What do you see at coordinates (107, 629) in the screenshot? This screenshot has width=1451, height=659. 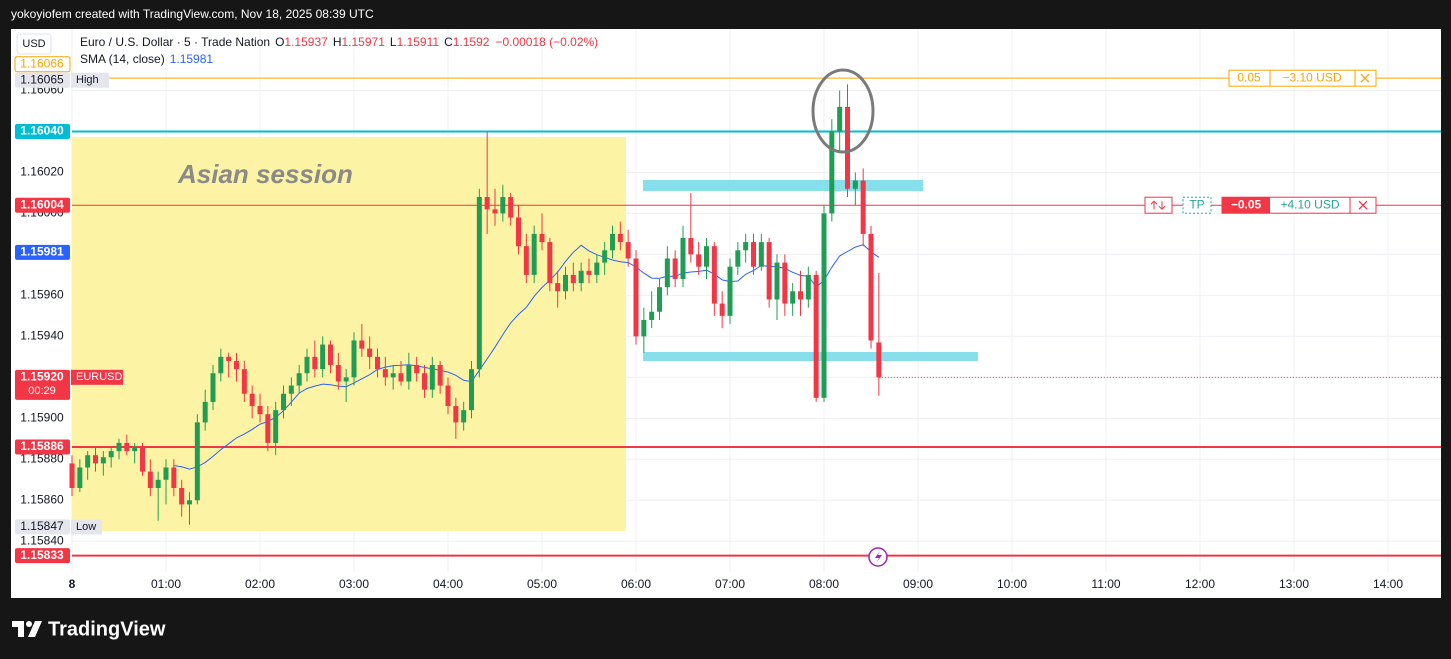 I see `footer-brand: TradingView` at bounding box center [107, 629].